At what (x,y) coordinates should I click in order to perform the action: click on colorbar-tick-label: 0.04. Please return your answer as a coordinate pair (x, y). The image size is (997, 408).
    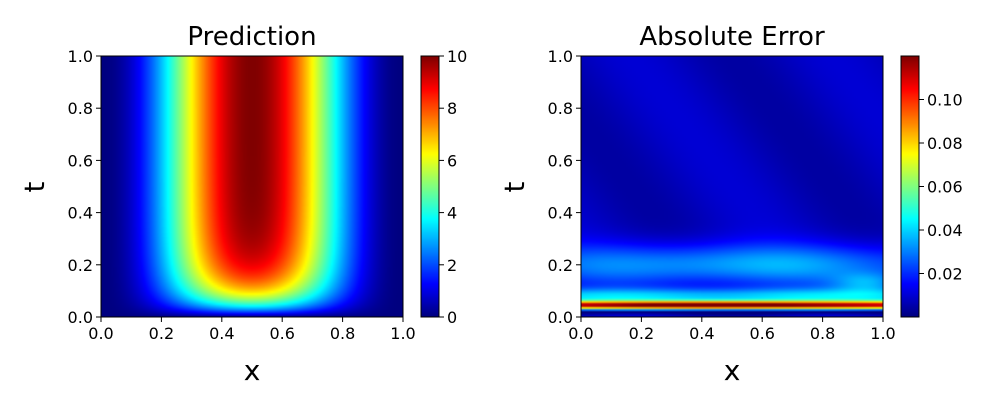
    Looking at the image, I should click on (945, 230).